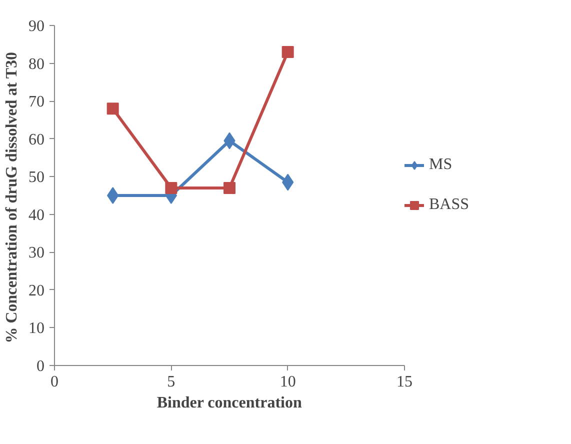  Describe the element at coordinates (36, 215) in the screenshot. I see `y-tick-label: 40` at that location.